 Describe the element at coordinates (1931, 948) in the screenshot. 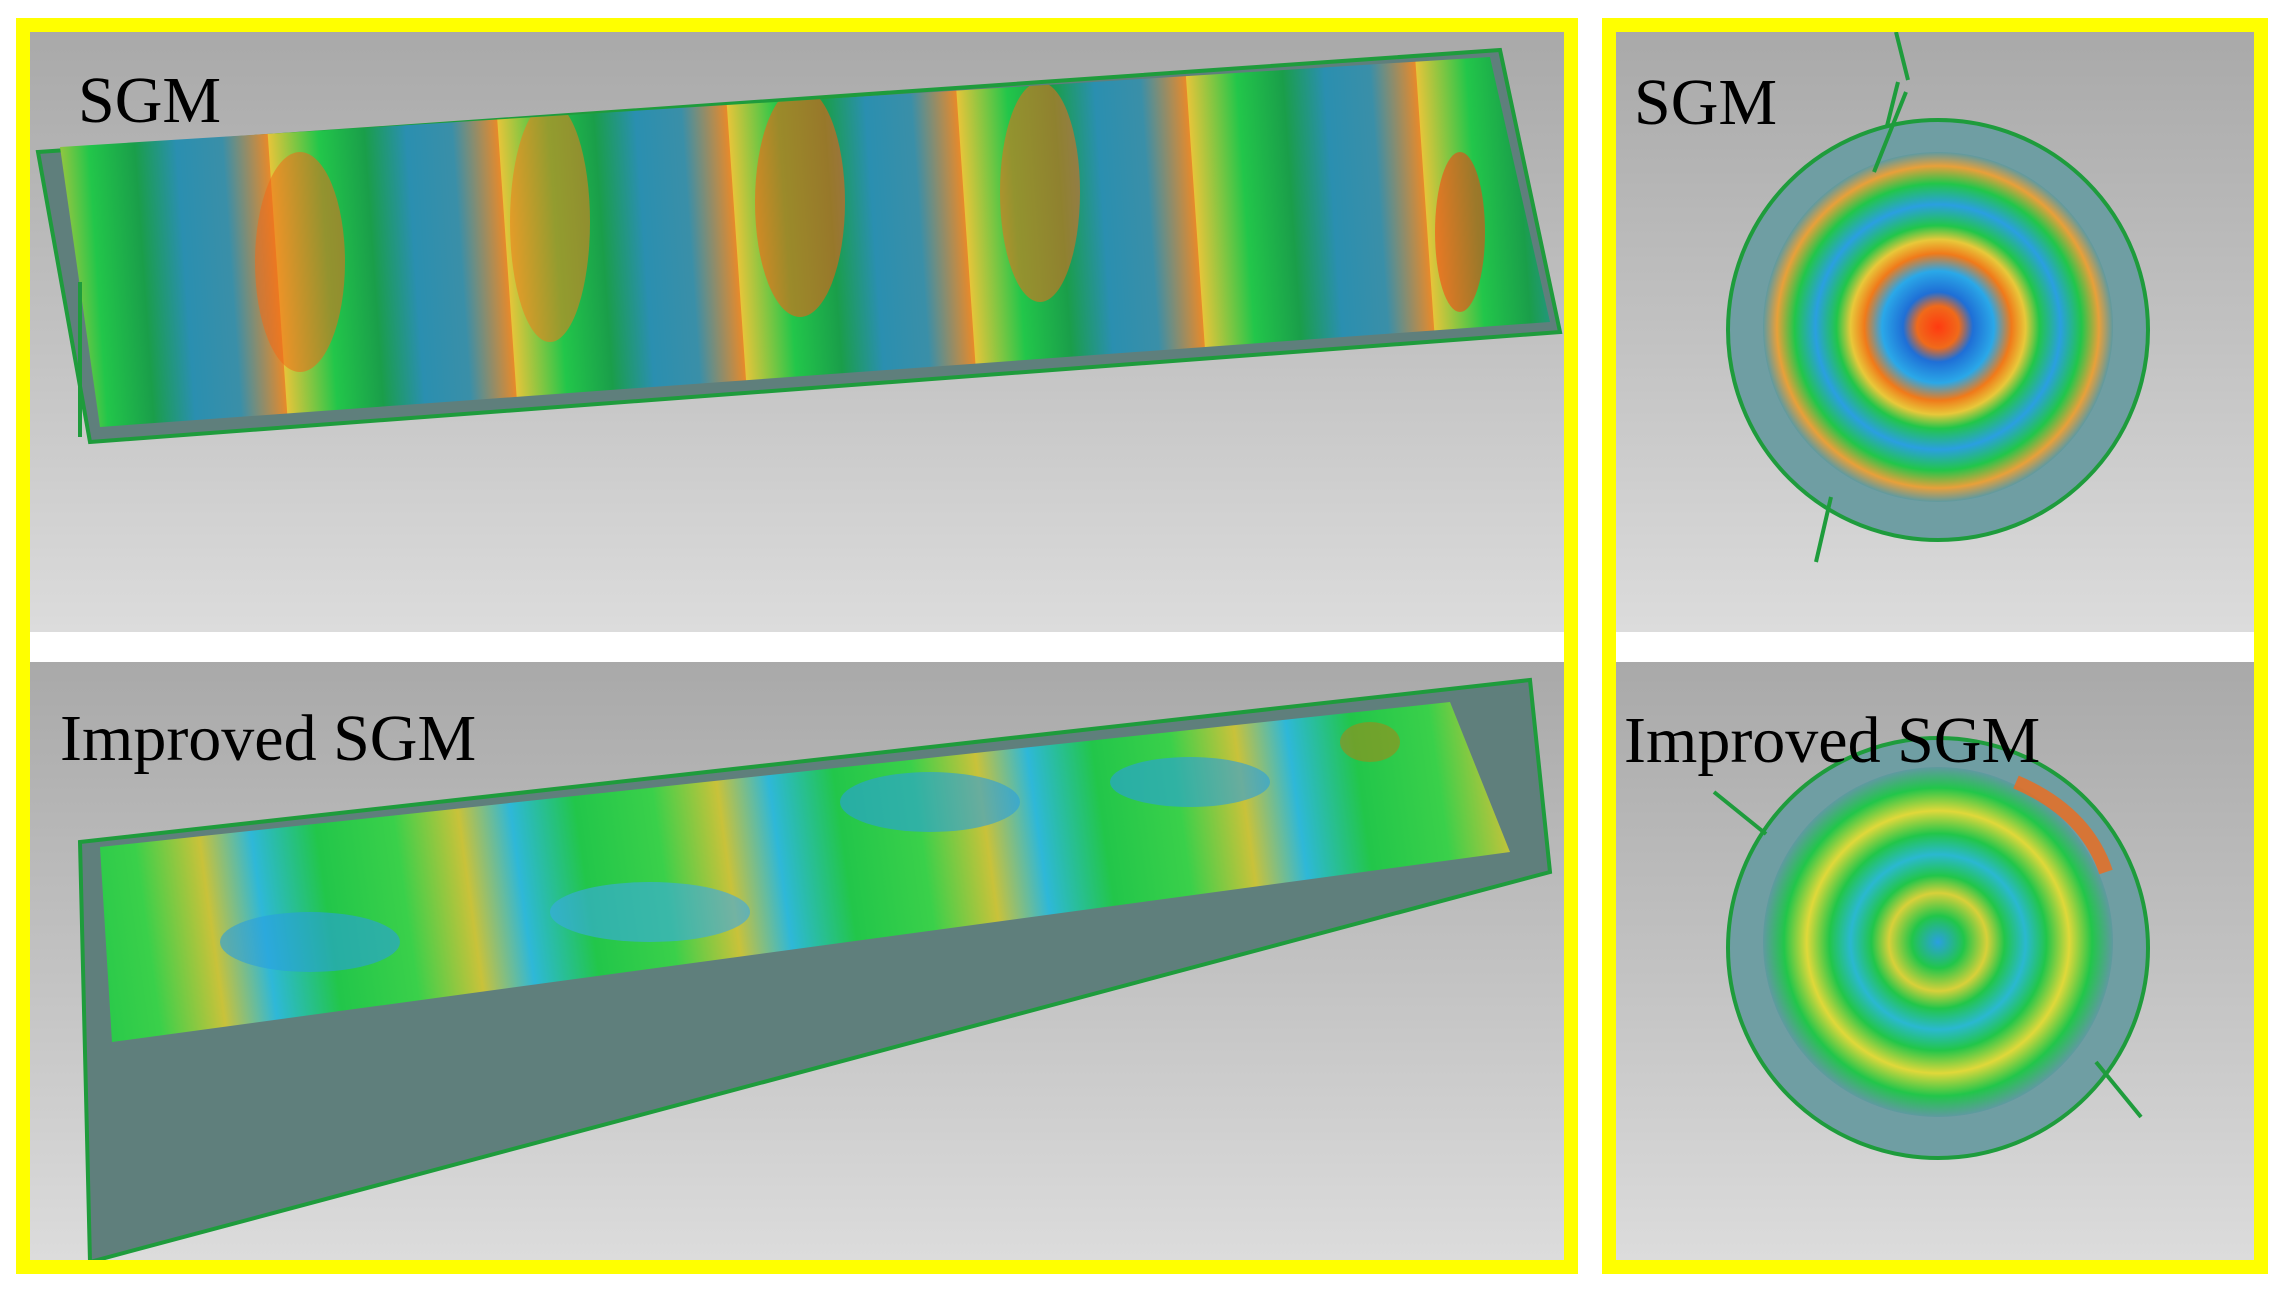

I see `improved-sgm-circle-surface` at that location.